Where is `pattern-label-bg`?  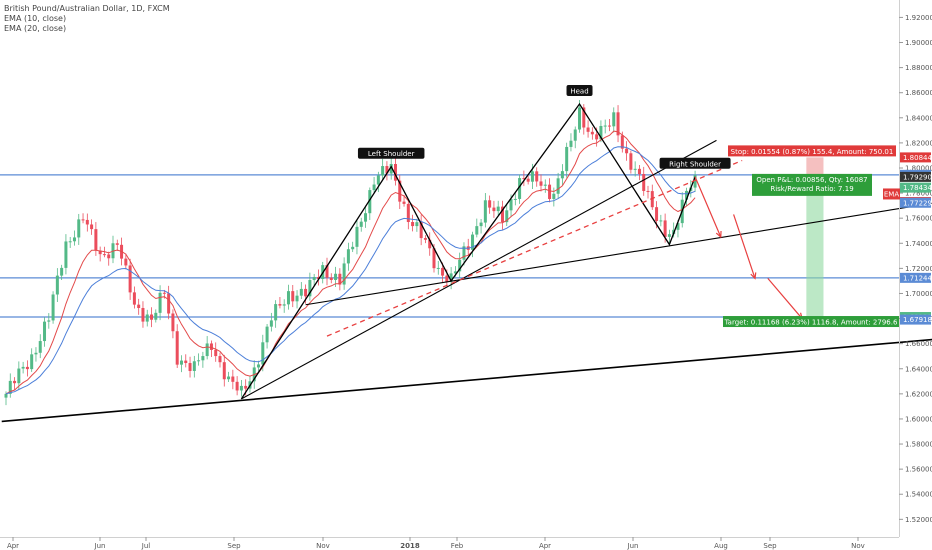
pattern-label-bg is located at coordinates (695, 163).